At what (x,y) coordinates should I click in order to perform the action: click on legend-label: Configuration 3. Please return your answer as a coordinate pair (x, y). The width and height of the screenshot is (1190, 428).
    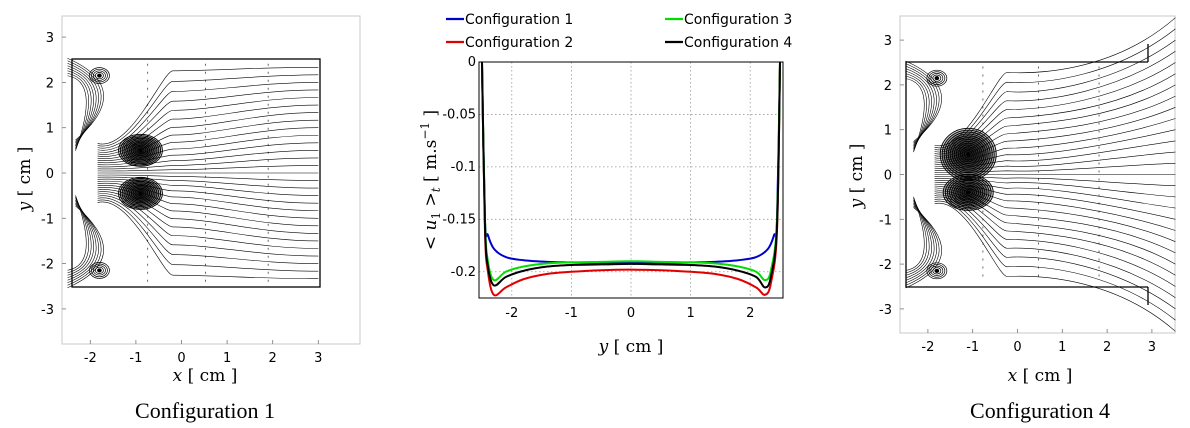
    Looking at the image, I should click on (738, 20).